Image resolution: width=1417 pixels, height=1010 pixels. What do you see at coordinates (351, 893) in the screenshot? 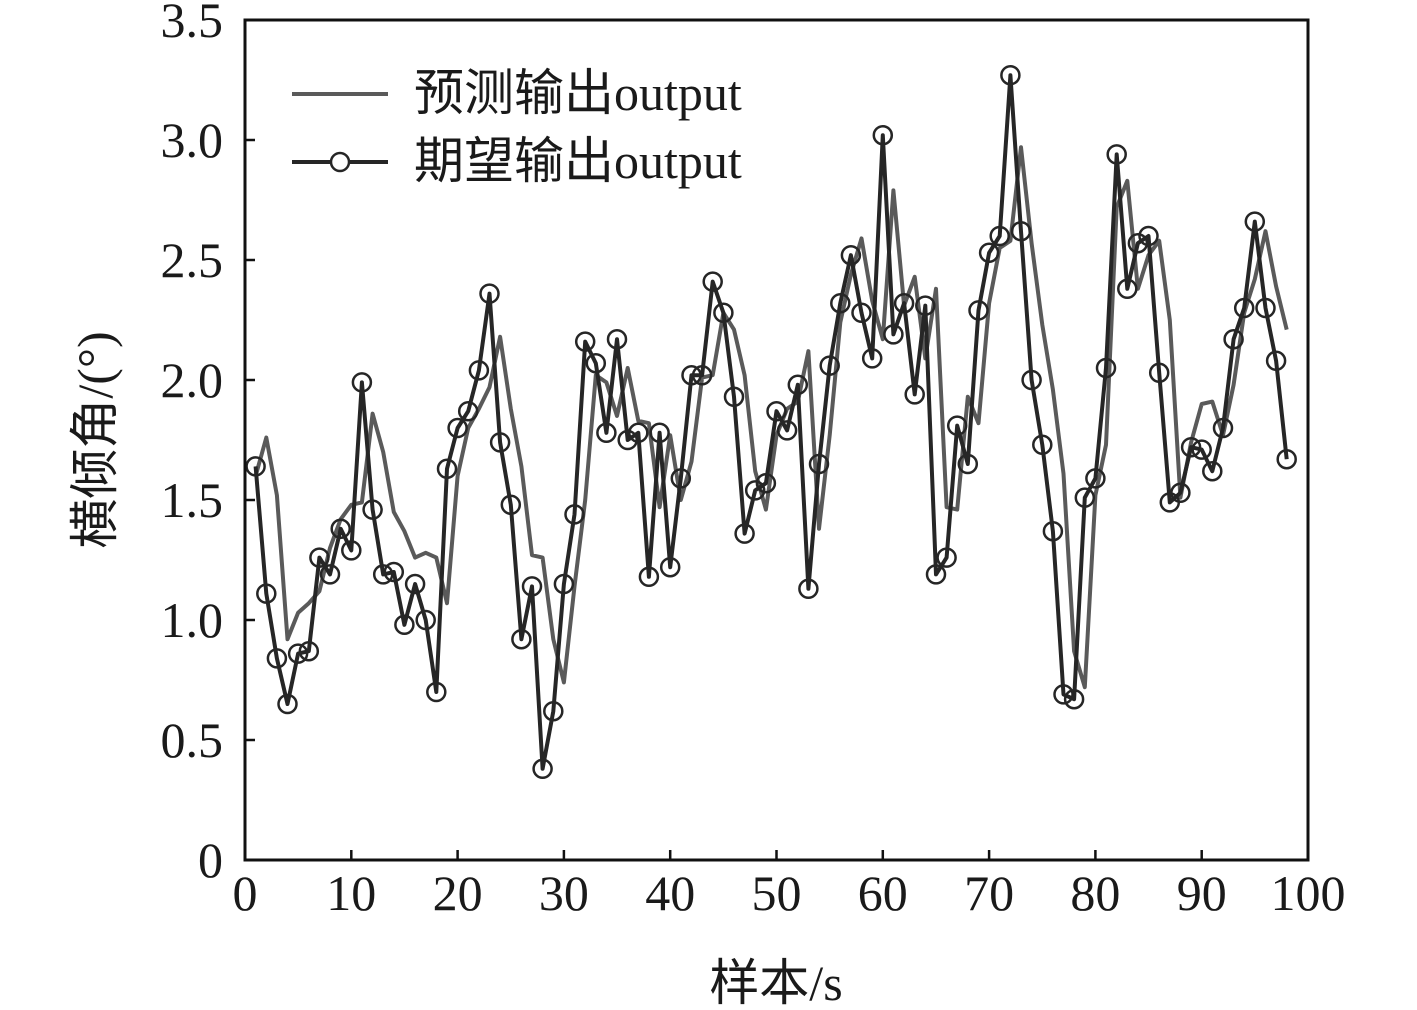
I see `x-tick-label: 10` at bounding box center [351, 893].